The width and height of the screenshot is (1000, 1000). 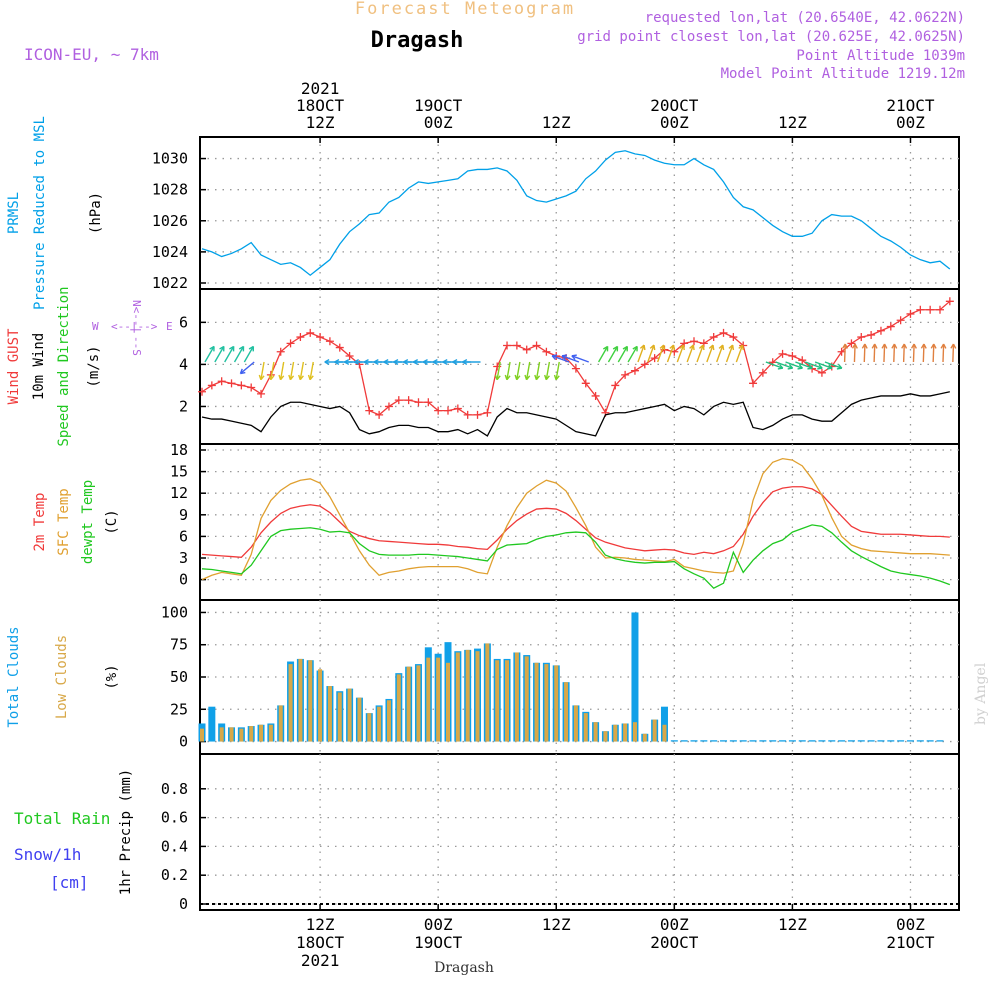 I want to click on time-label: 21OCT, so click(x=910, y=105).